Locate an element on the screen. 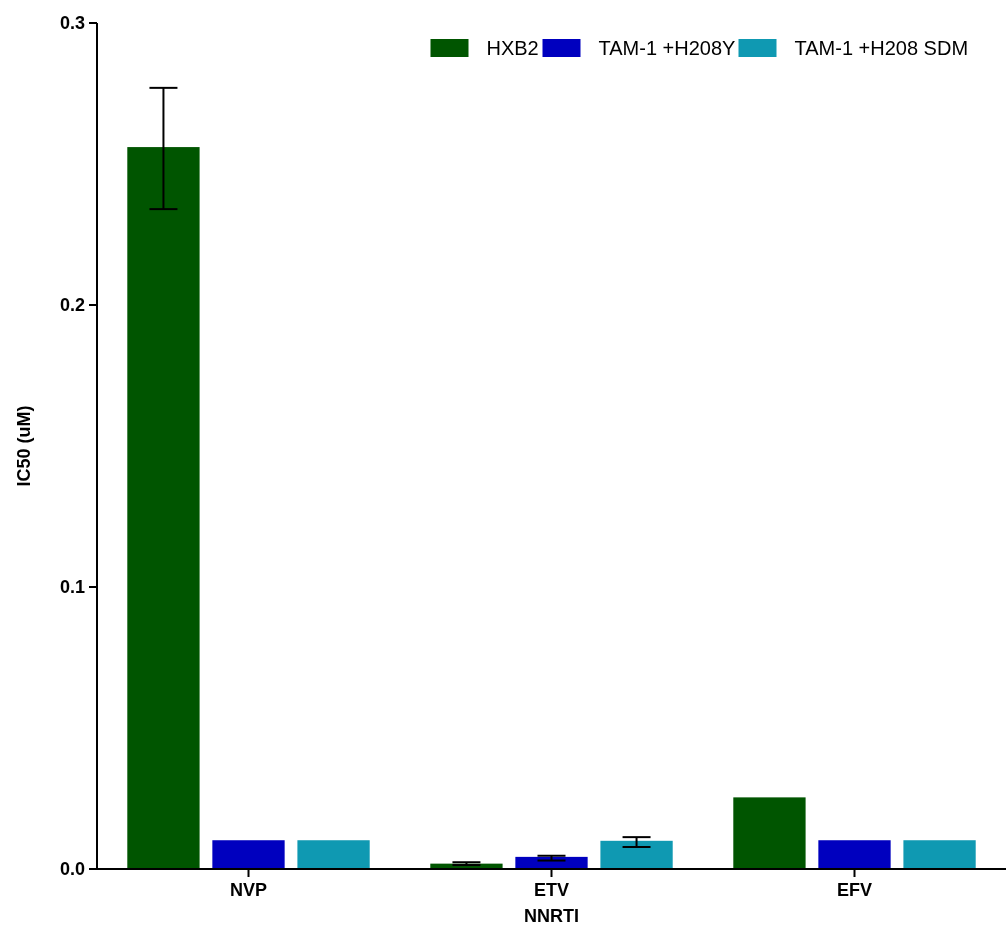  x-axis-title: NNRTI is located at coordinates (551, 916).